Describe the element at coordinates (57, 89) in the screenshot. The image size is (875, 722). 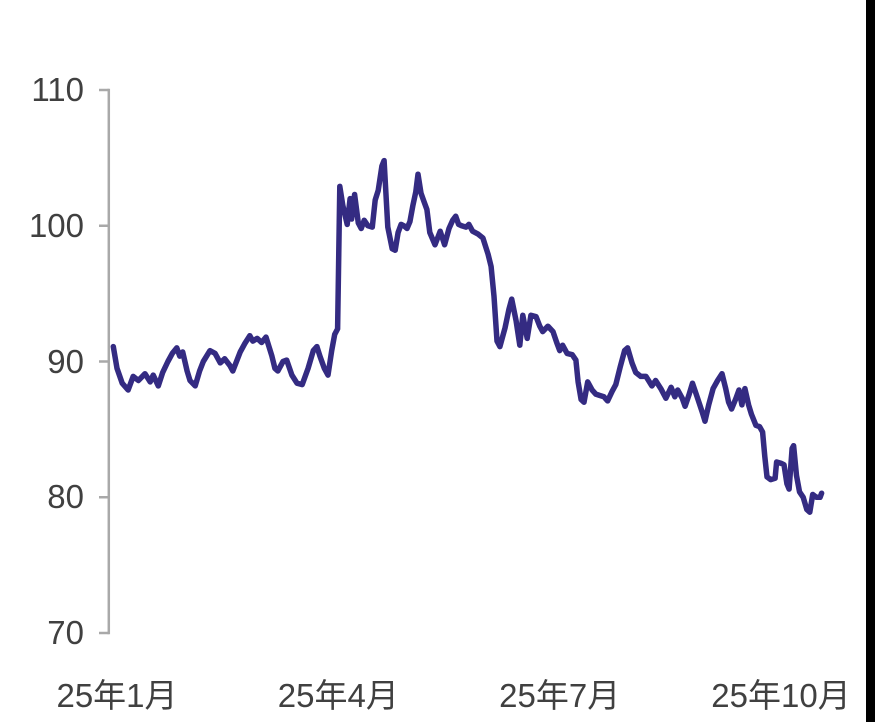
I see `y-axis-label: 110` at that location.